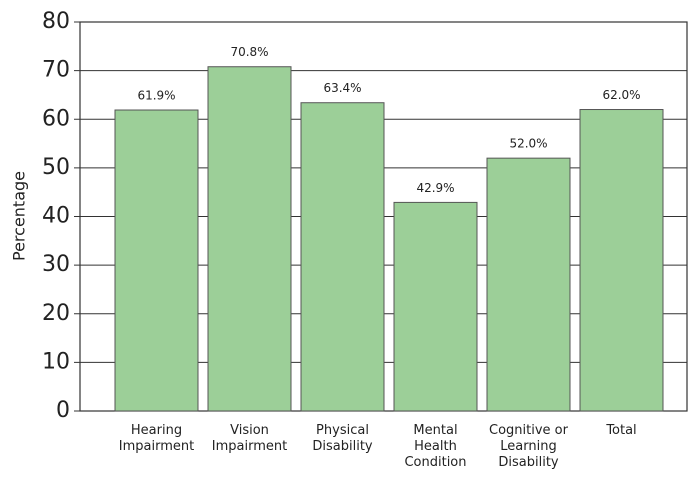 This screenshot has width=688, height=478. What do you see at coordinates (56, 264) in the screenshot?
I see `y-tick-label: 30` at bounding box center [56, 264].